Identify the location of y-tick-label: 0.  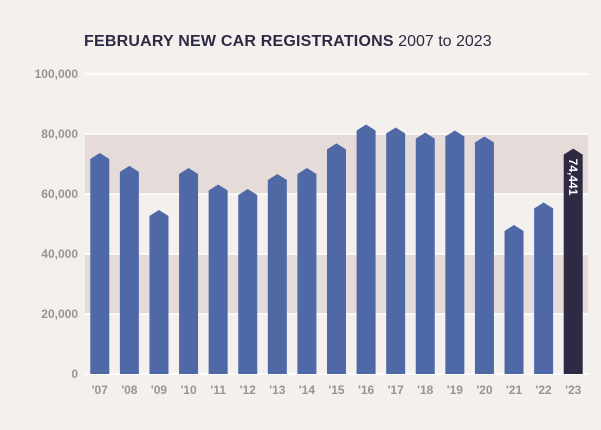
(74, 374).